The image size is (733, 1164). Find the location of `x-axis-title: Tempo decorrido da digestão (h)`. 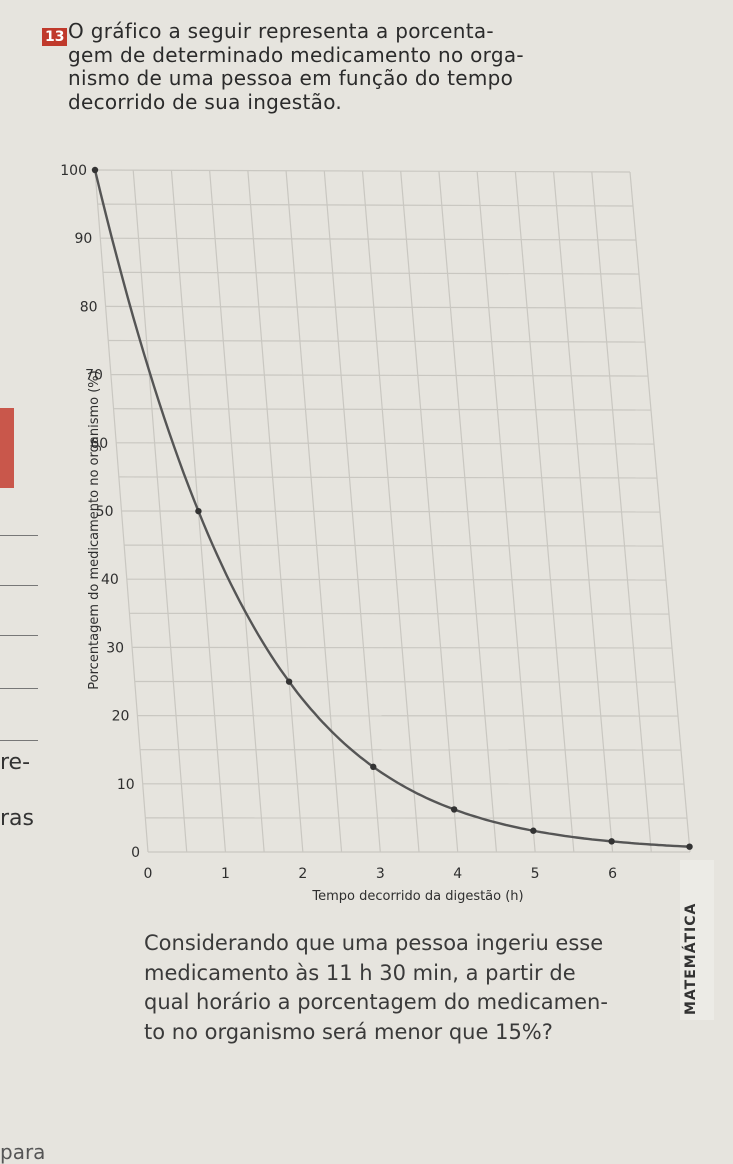

x-axis-title: Tempo decorrido da digestão (h) is located at coordinates (417, 896).